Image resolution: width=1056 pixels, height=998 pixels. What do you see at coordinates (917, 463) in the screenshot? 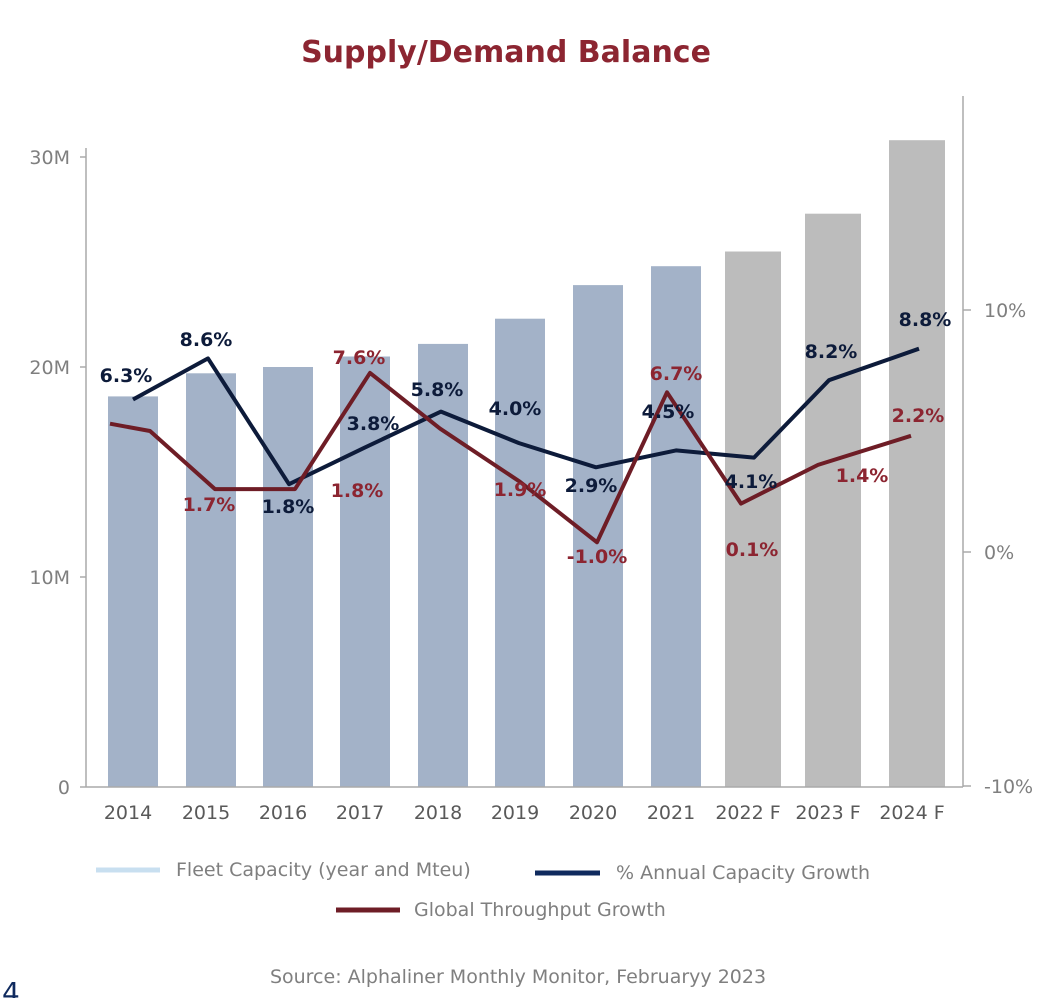
I see `bar-2024-f` at bounding box center [917, 463].